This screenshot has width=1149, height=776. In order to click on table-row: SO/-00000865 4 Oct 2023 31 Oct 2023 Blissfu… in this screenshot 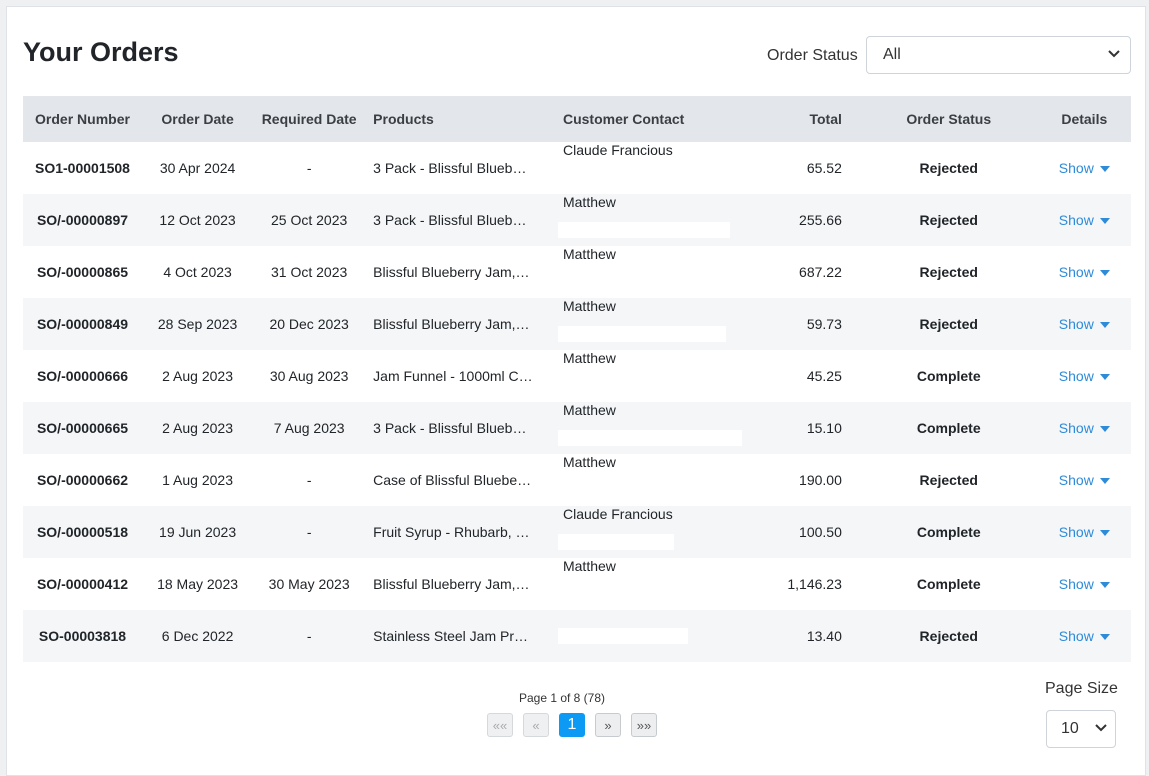, I will do `click(577, 272)`.